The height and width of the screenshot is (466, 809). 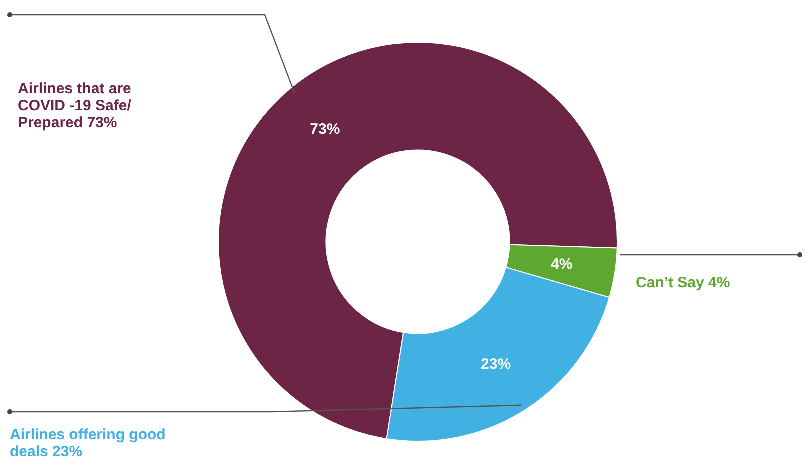 I want to click on slice-label: Airlines offering good deals 23%, so click(x=88, y=443).